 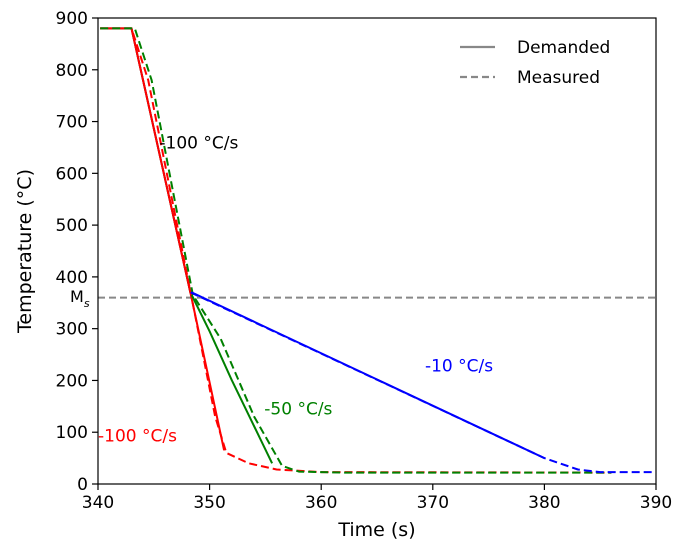 I want to click on x-tick-label: 350, so click(x=209, y=503).